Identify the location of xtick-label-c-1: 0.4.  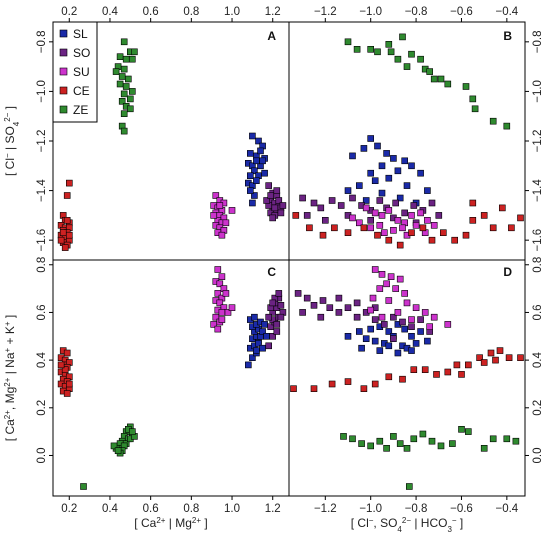
(110, 509).